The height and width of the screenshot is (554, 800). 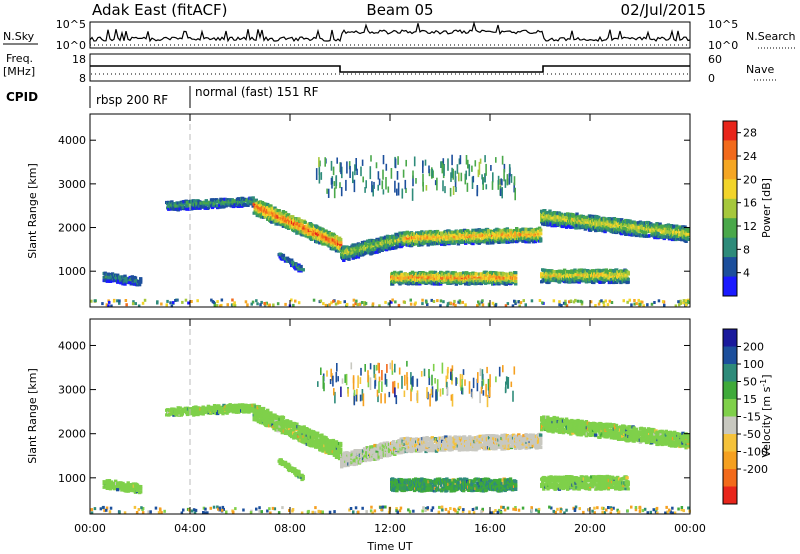 I want to click on colorbar-tick-label: 8, so click(x=746, y=249).